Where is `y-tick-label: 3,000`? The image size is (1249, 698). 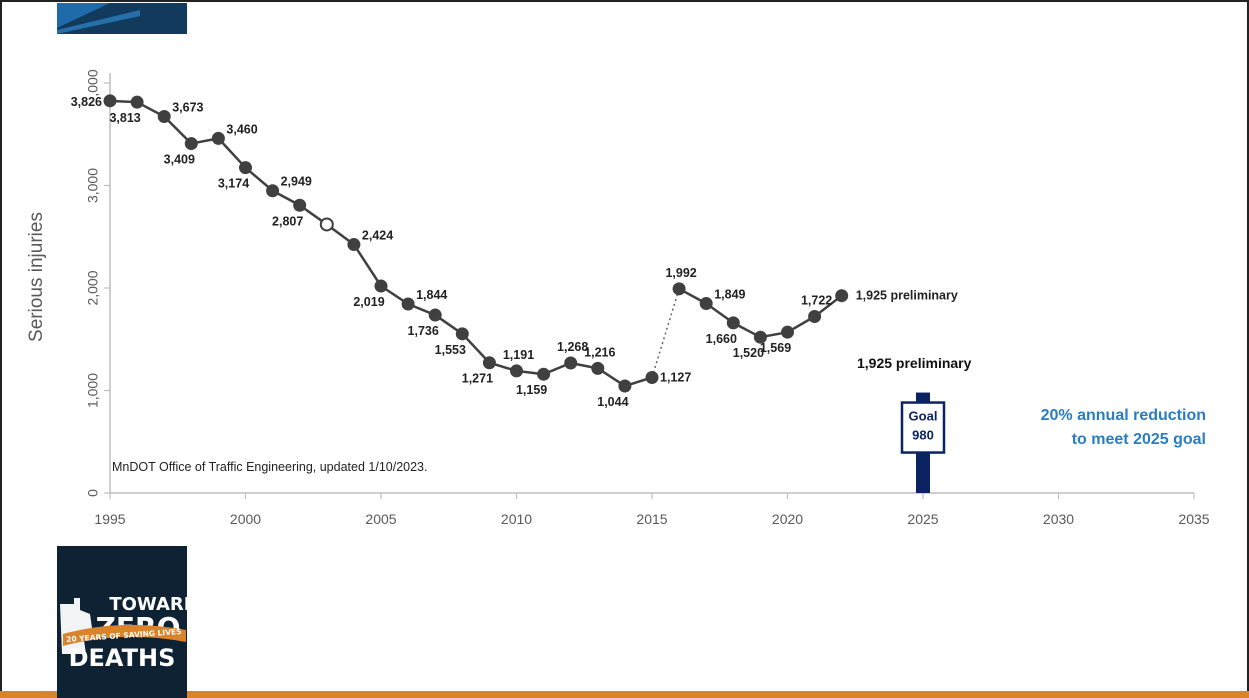 y-tick-label: 3,000 is located at coordinates (93, 185).